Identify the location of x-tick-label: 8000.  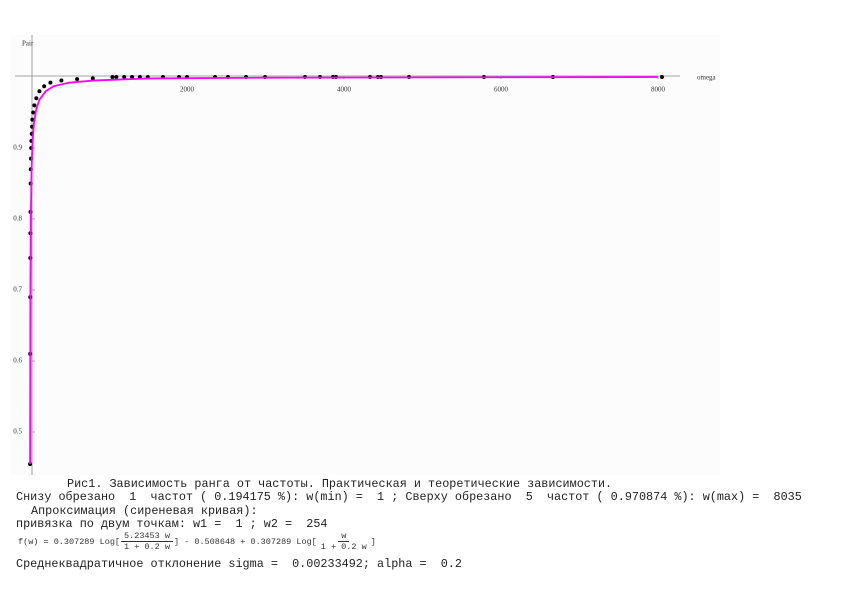
(658, 90).